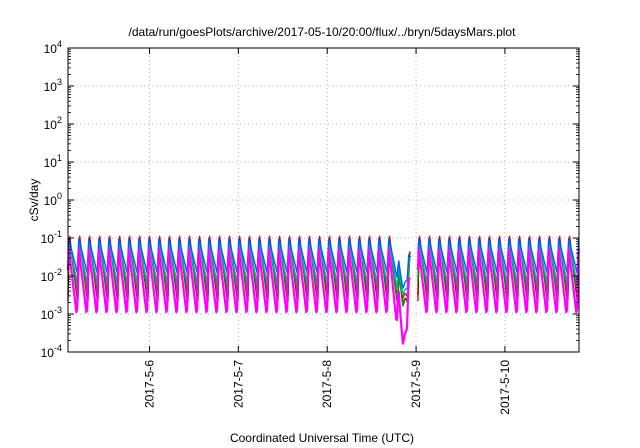 The height and width of the screenshot is (448, 640). Describe the element at coordinates (53, 123) in the screenshot. I see `y-tick-label: 10²` at that location.